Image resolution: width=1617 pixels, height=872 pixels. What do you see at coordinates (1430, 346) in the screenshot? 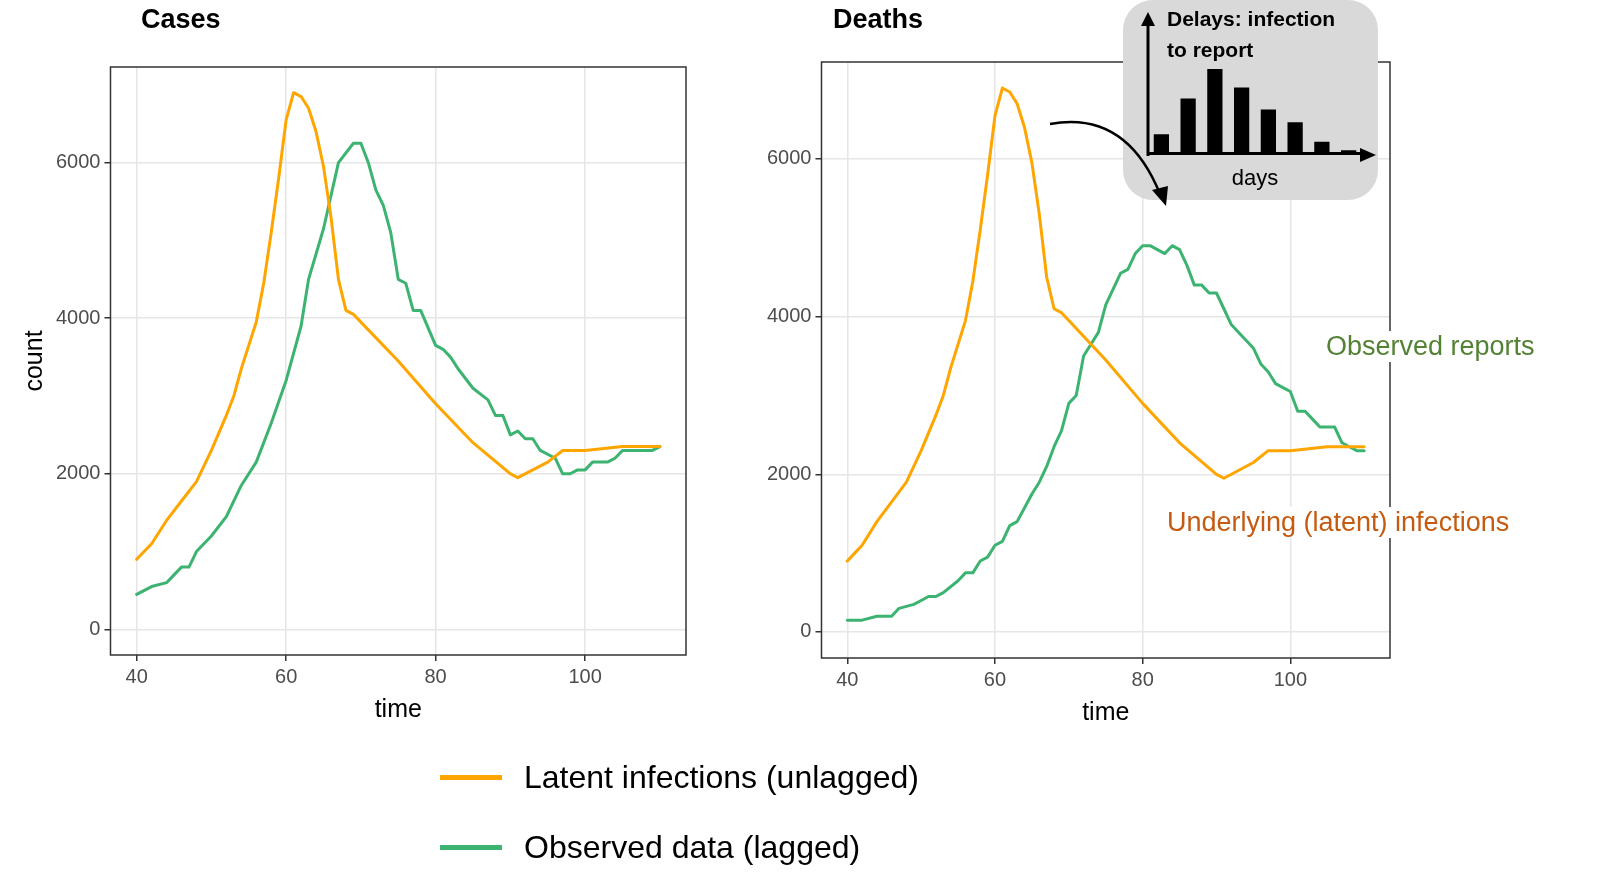
I see `annotation: Observed reports` at bounding box center [1430, 346].